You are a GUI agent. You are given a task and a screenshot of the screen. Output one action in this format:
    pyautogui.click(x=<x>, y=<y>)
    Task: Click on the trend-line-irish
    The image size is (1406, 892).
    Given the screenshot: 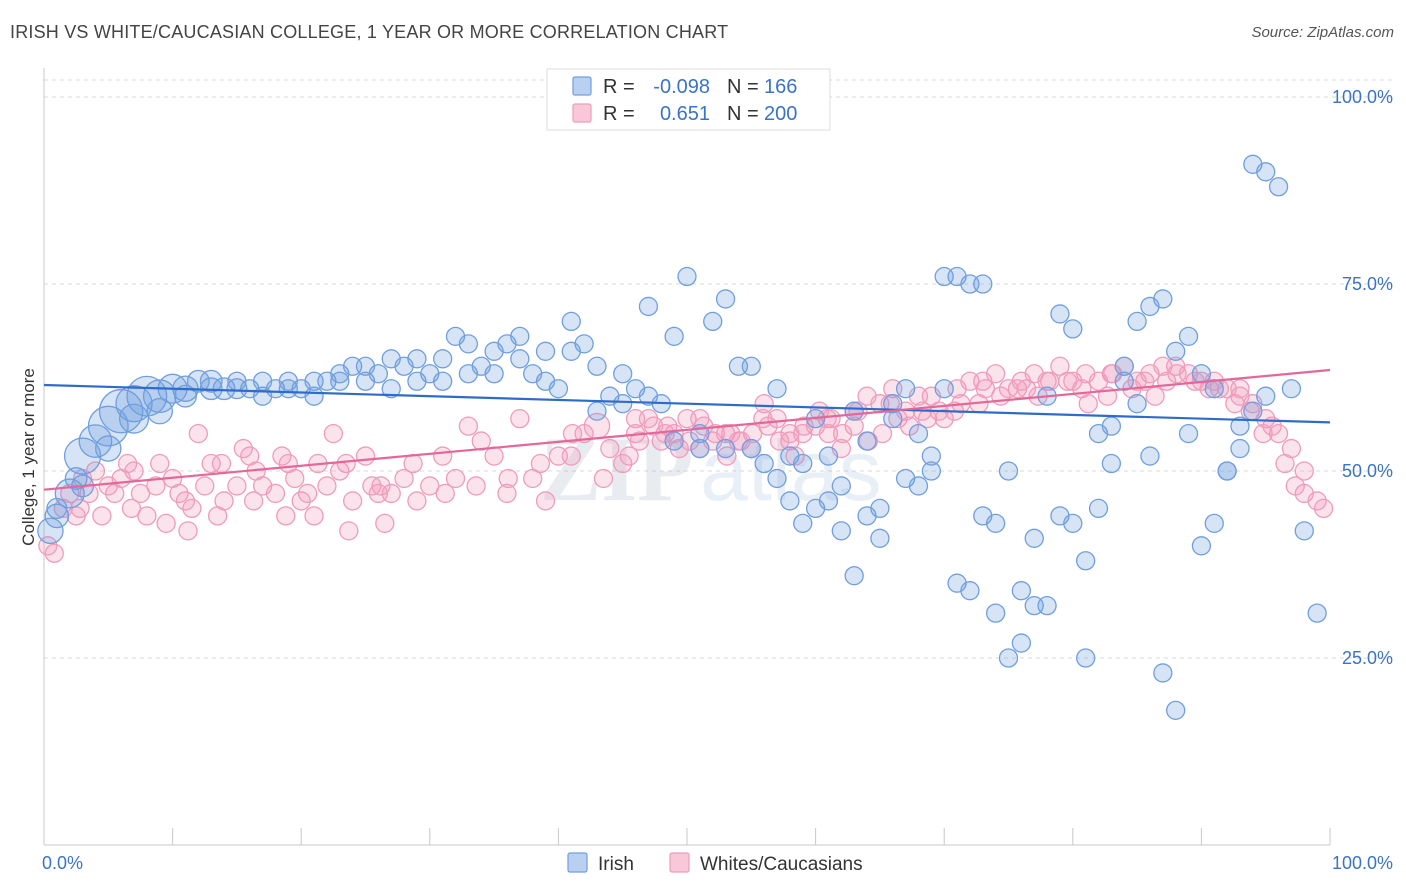 What is the action you would take?
    pyautogui.click(x=687, y=403)
    